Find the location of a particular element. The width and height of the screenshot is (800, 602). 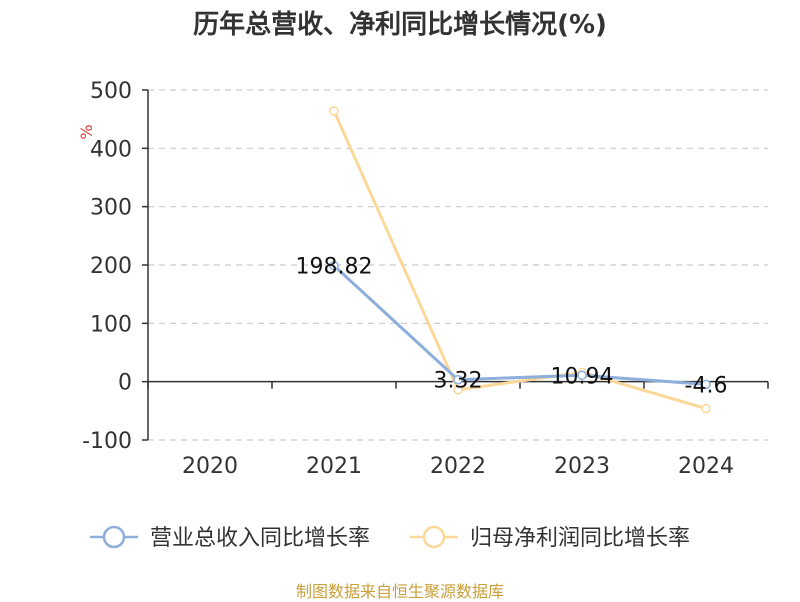

data-labels: 198.82 3.32 10.94 -4.6 is located at coordinates (512, 327).